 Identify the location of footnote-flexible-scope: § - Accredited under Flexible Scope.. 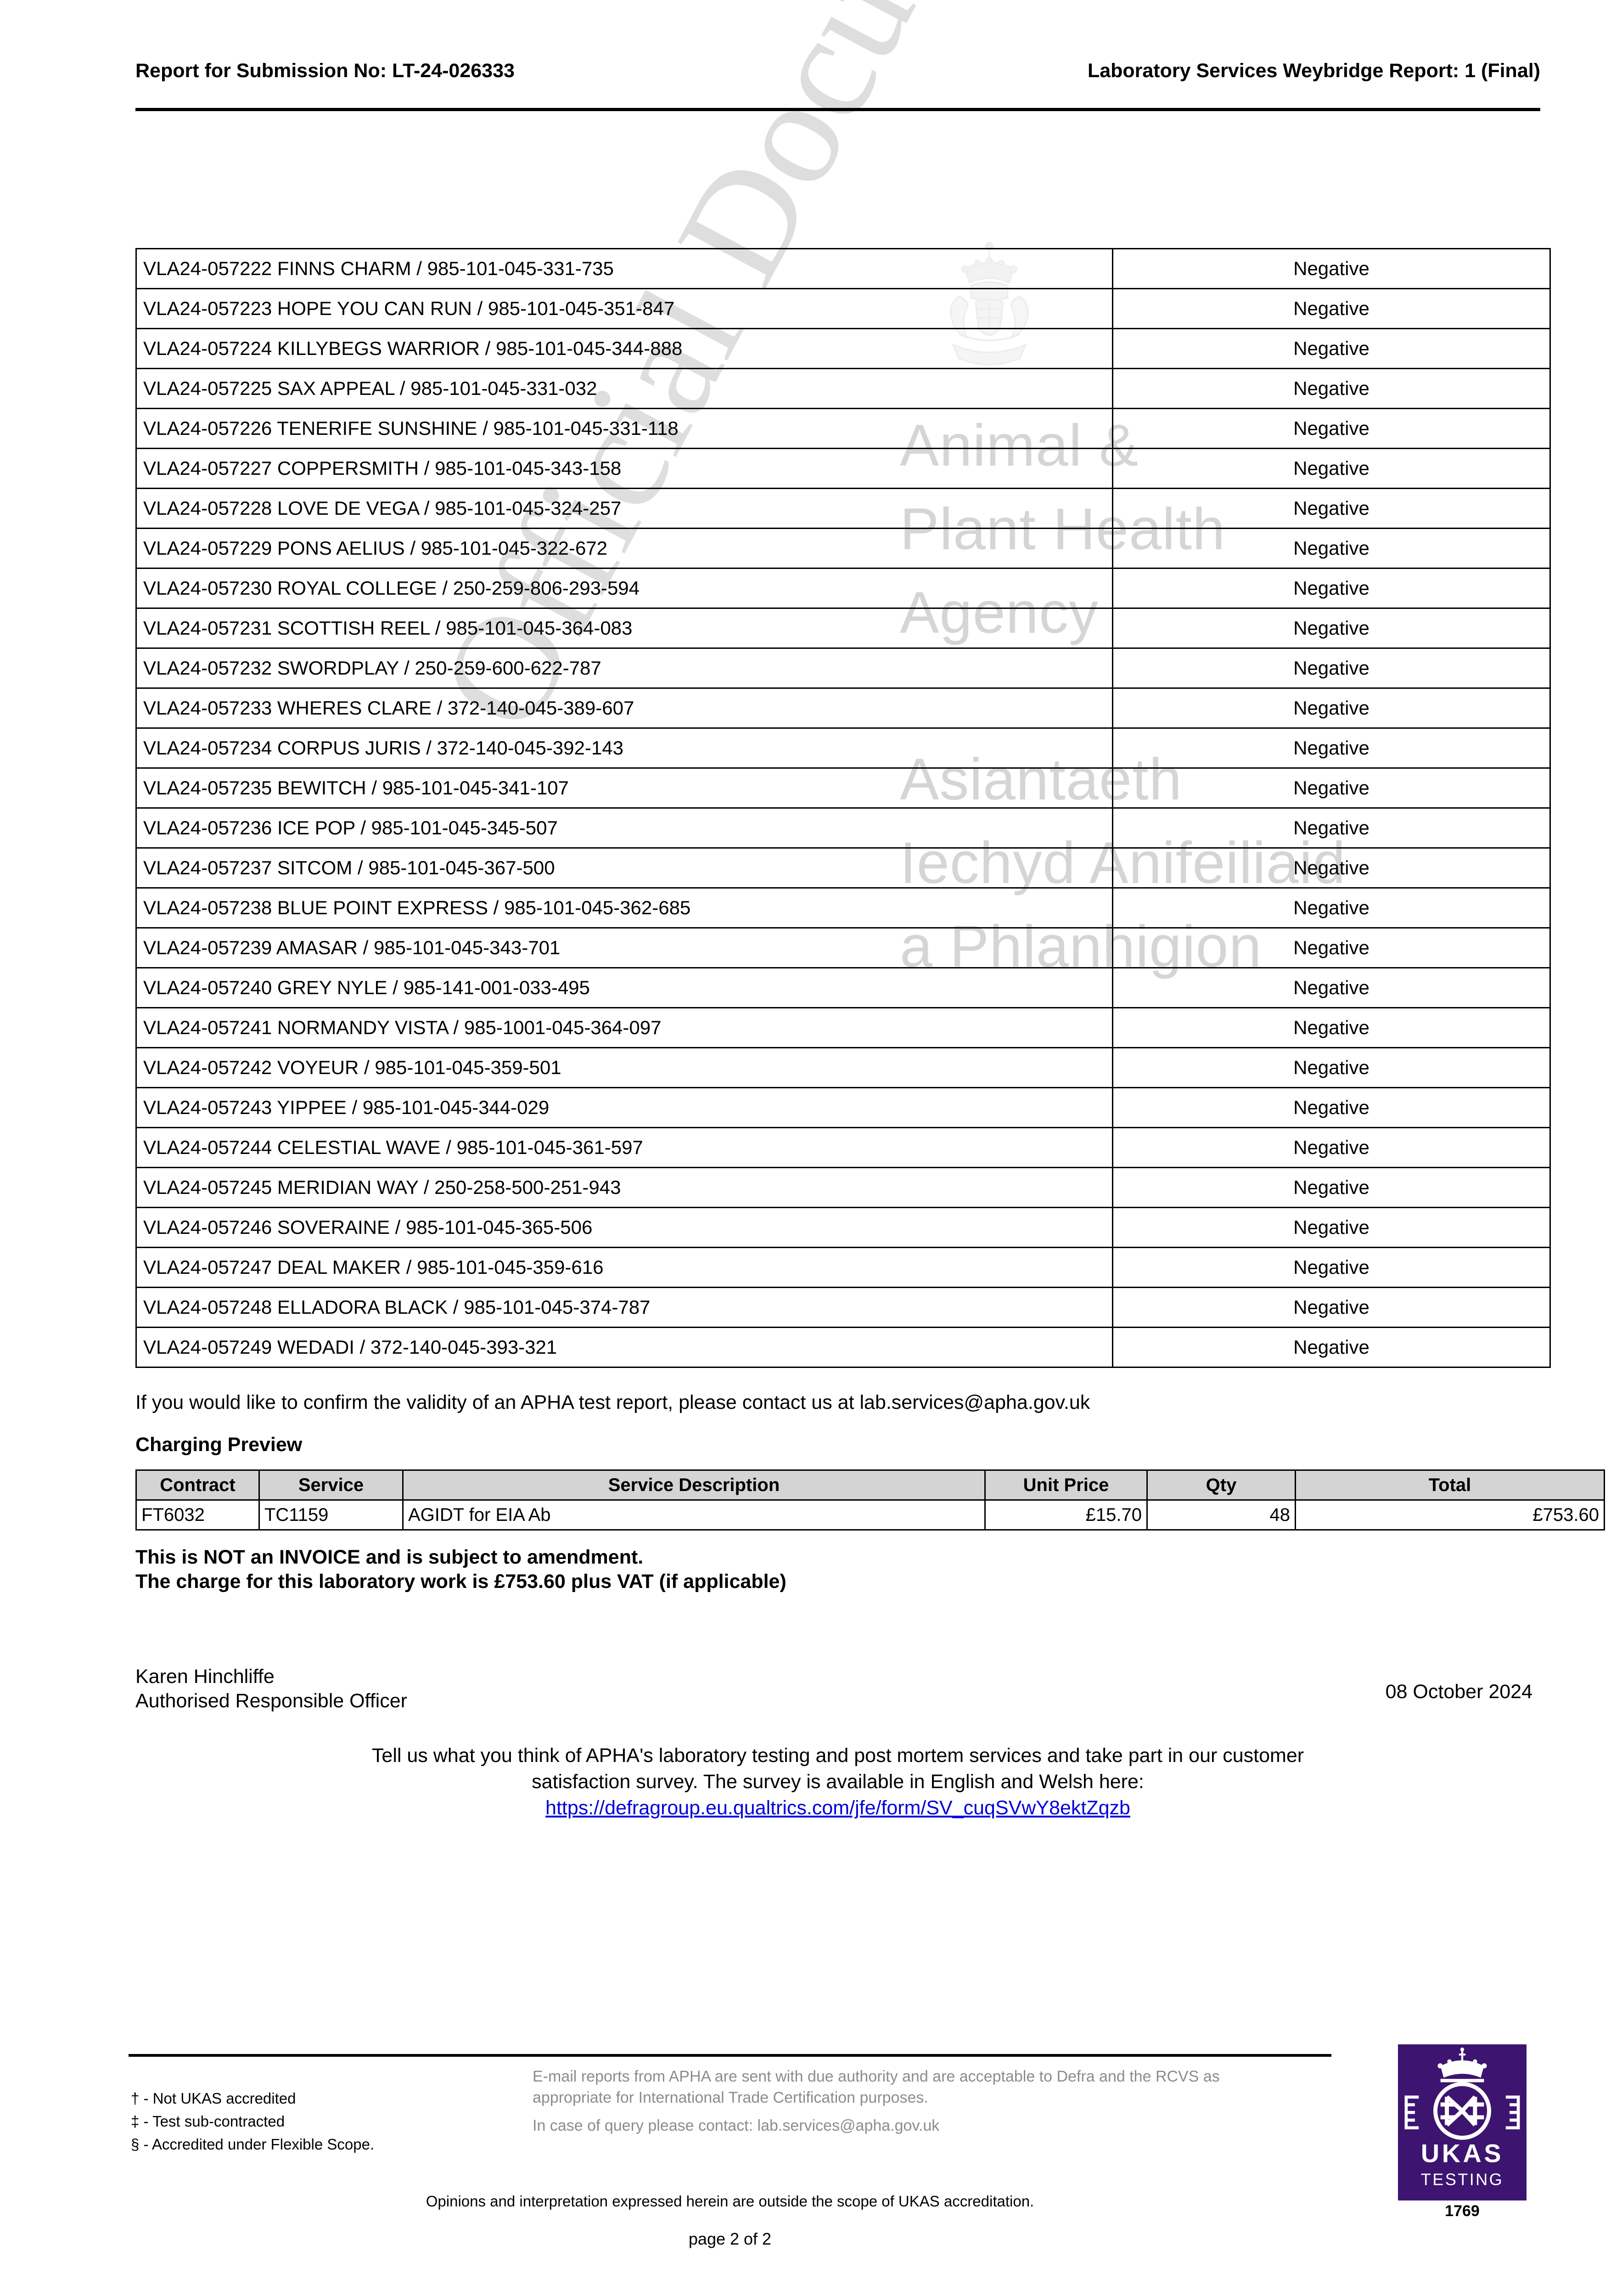
(253, 2144).